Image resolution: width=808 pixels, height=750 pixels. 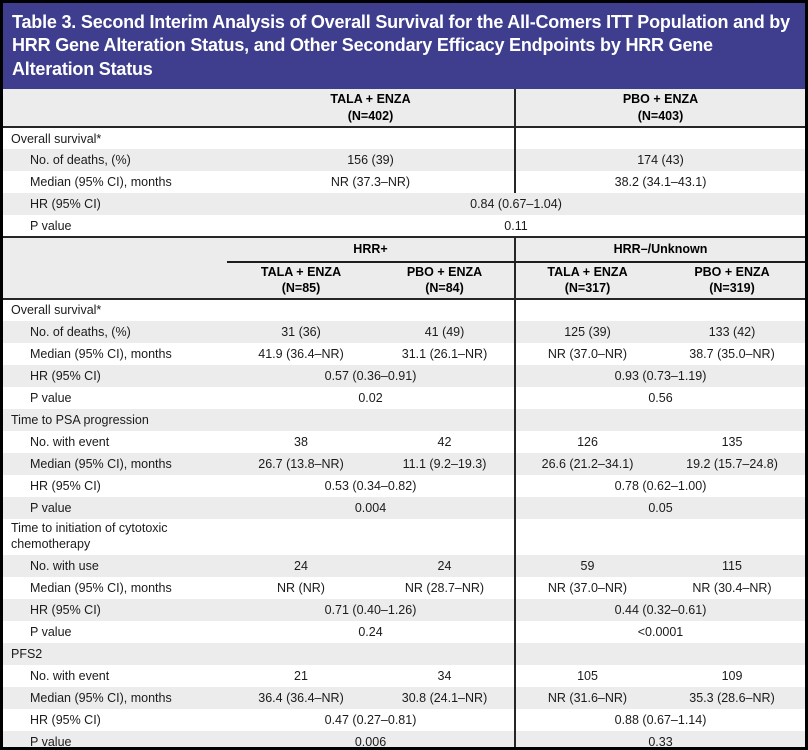 What do you see at coordinates (445, 441) in the screenshot?
I see `value-cell: 42` at bounding box center [445, 441].